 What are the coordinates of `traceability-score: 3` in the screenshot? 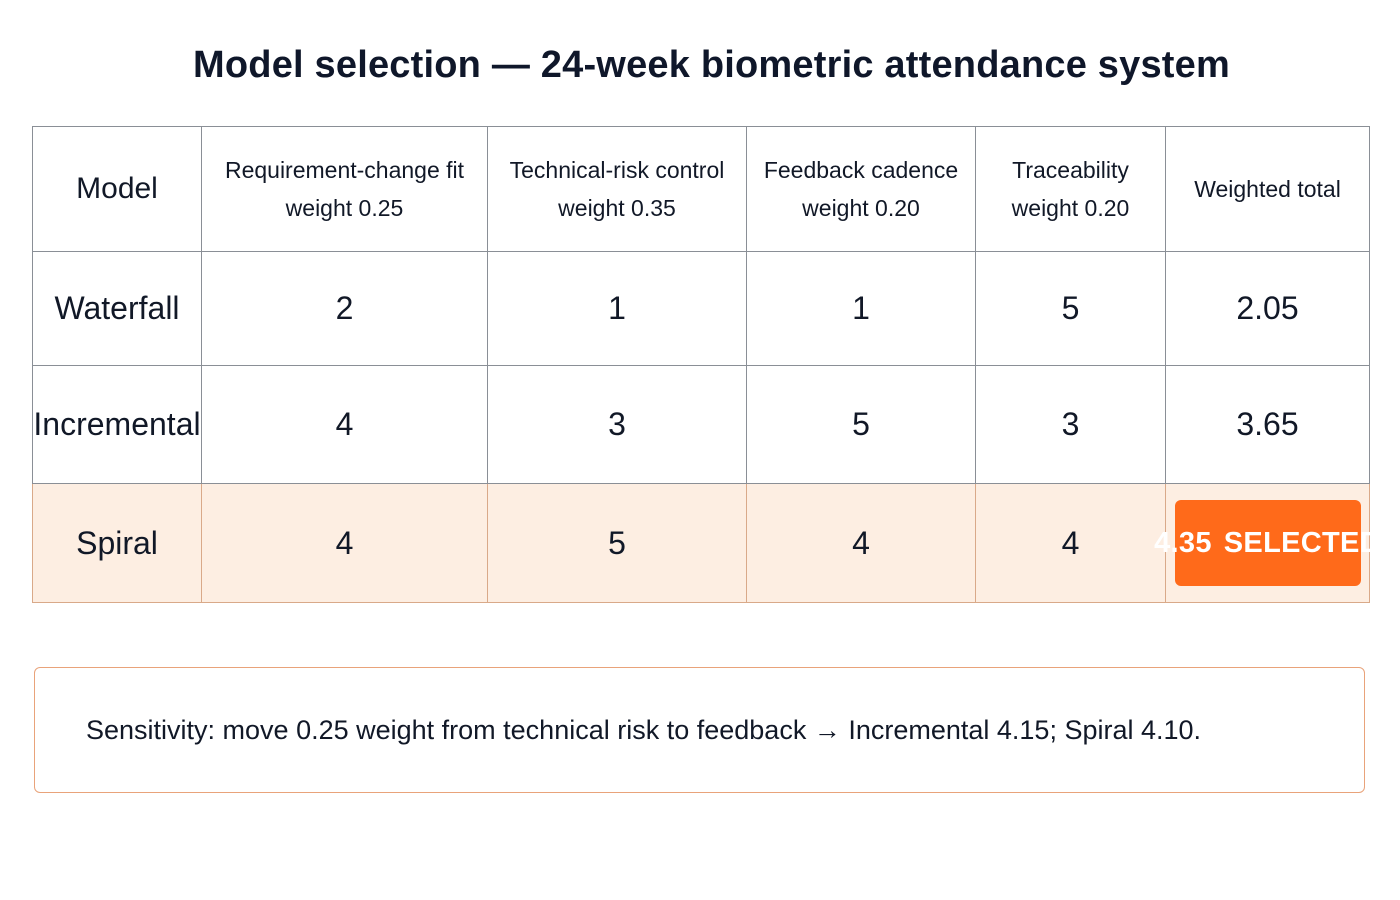 It's located at (1070, 424).